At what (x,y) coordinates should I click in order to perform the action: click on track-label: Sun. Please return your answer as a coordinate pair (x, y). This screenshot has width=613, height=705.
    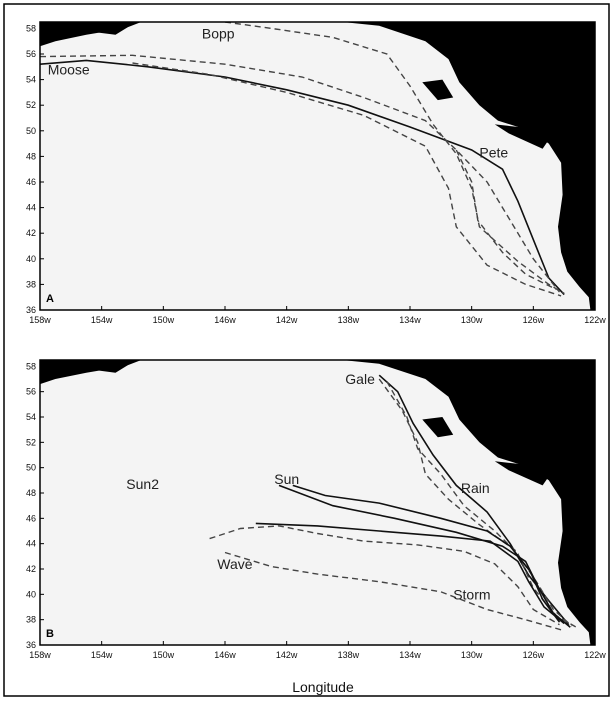
    Looking at the image, I should click on (286, 479).